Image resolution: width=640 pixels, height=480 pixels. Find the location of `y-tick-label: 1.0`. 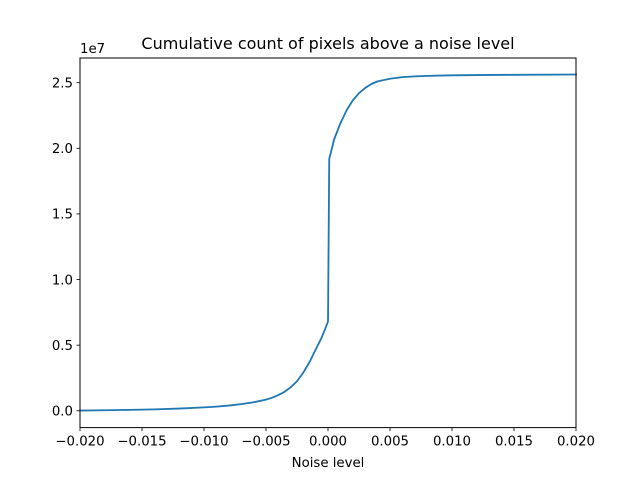

y-tick-label: 1.0 is located at coordinates (62, 280).